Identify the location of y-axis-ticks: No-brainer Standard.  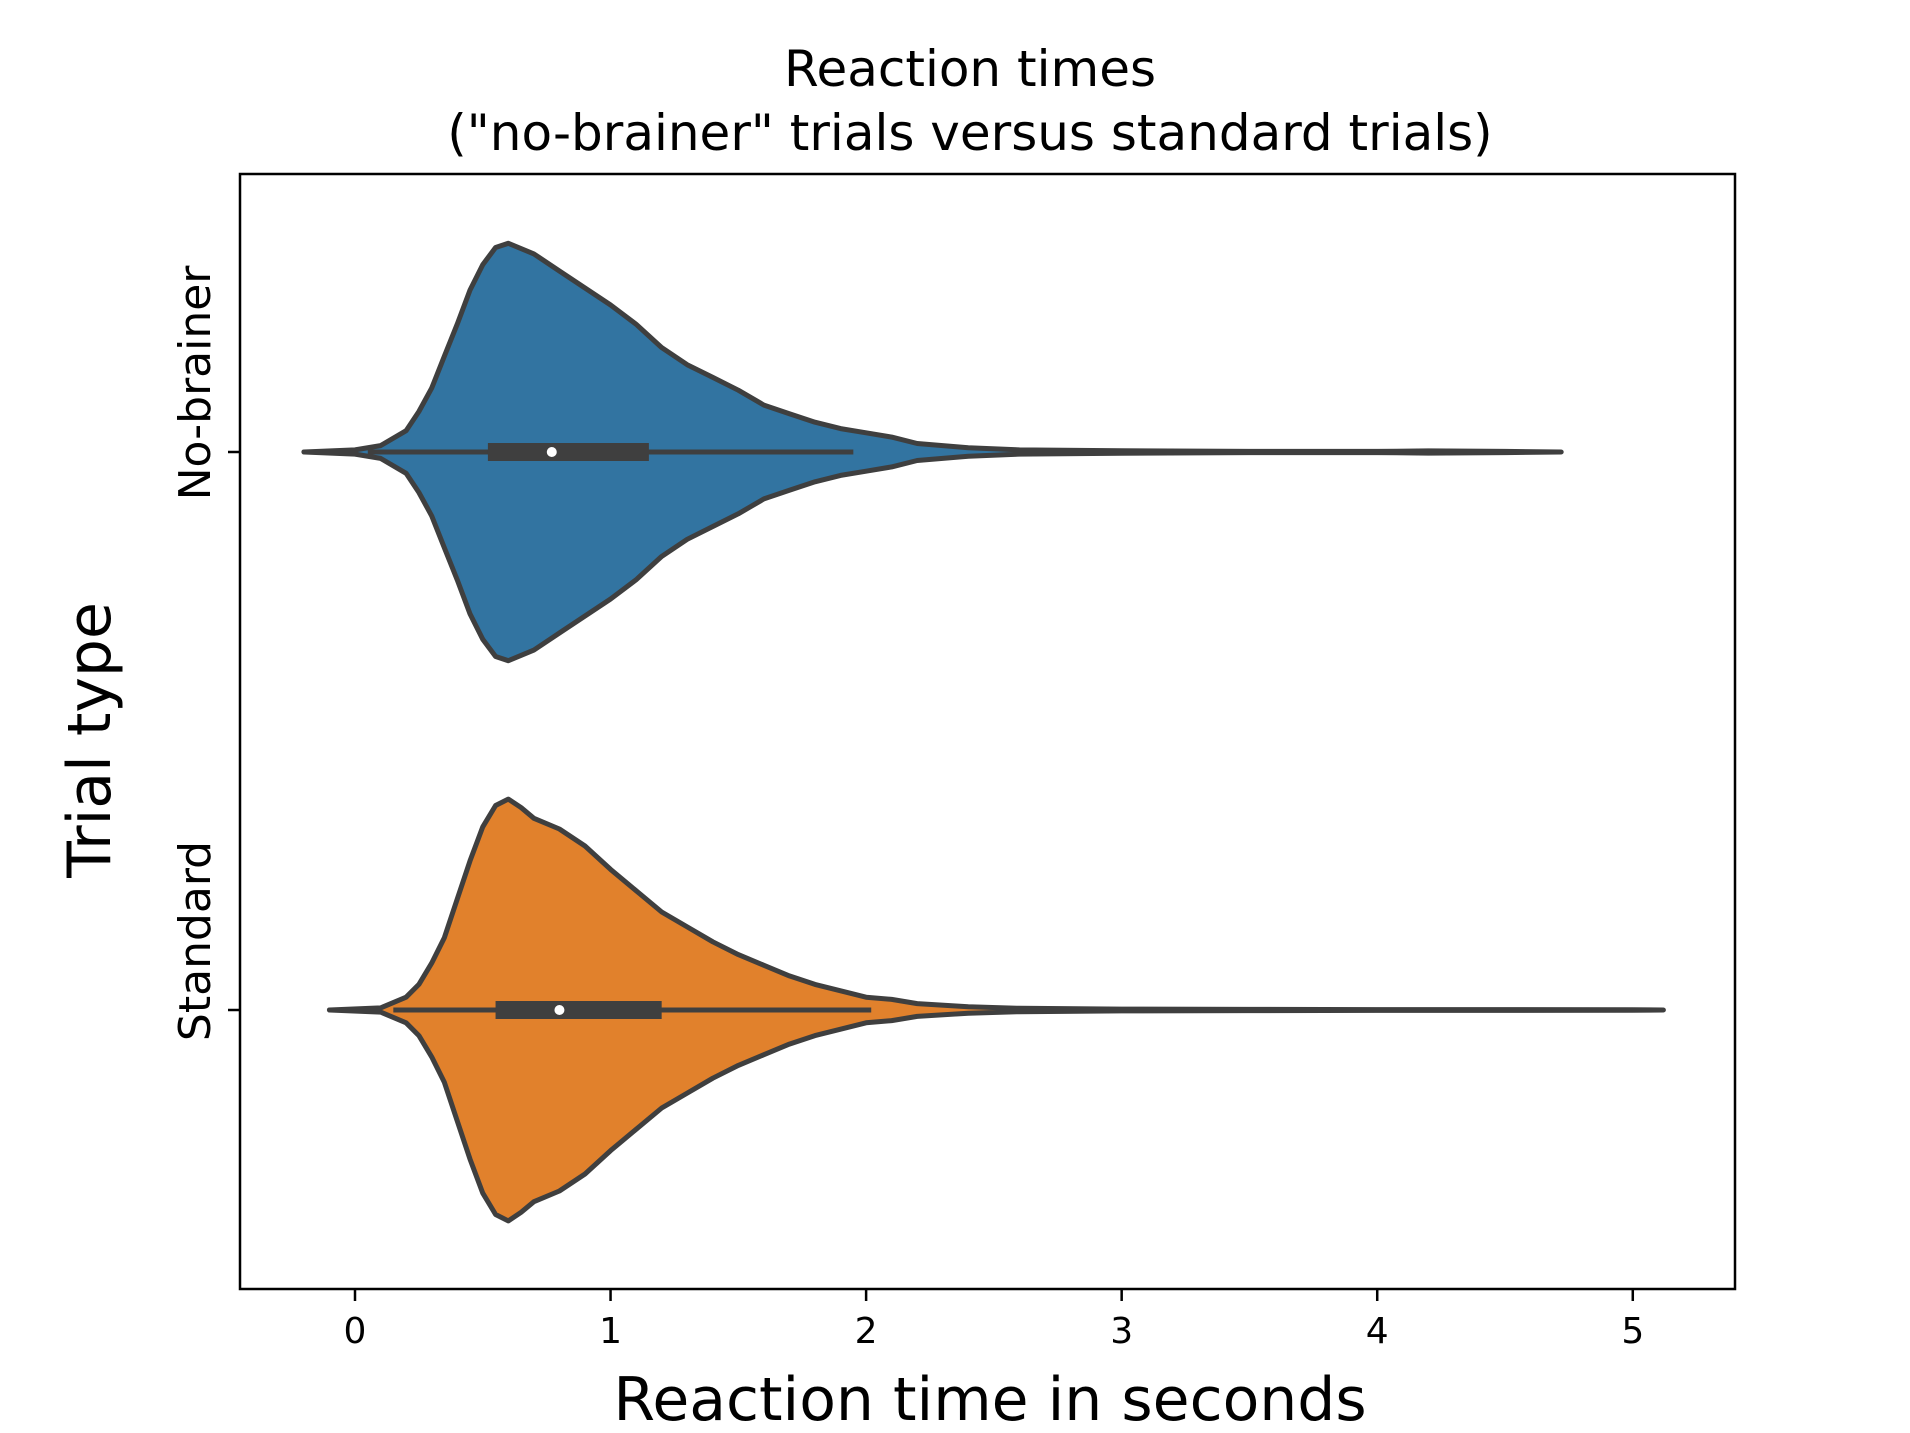
(205, 653).